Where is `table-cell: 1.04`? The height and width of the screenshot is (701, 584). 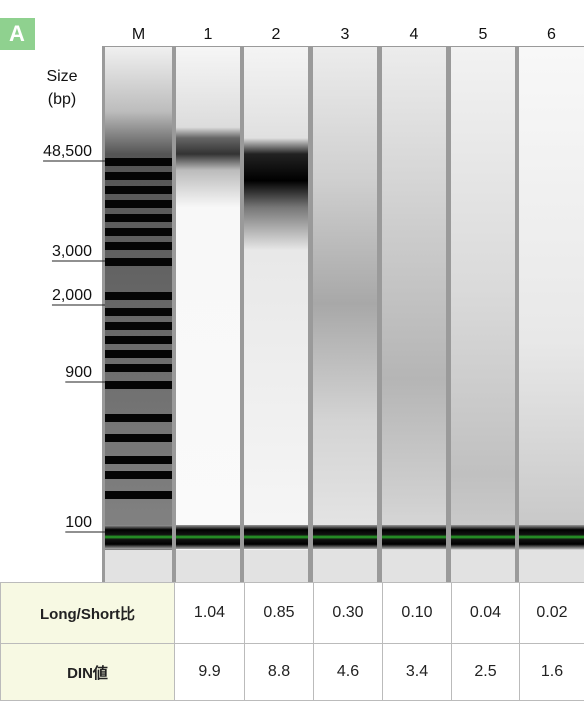
table-cell: 1.04 is located at coordinates (210, 613).